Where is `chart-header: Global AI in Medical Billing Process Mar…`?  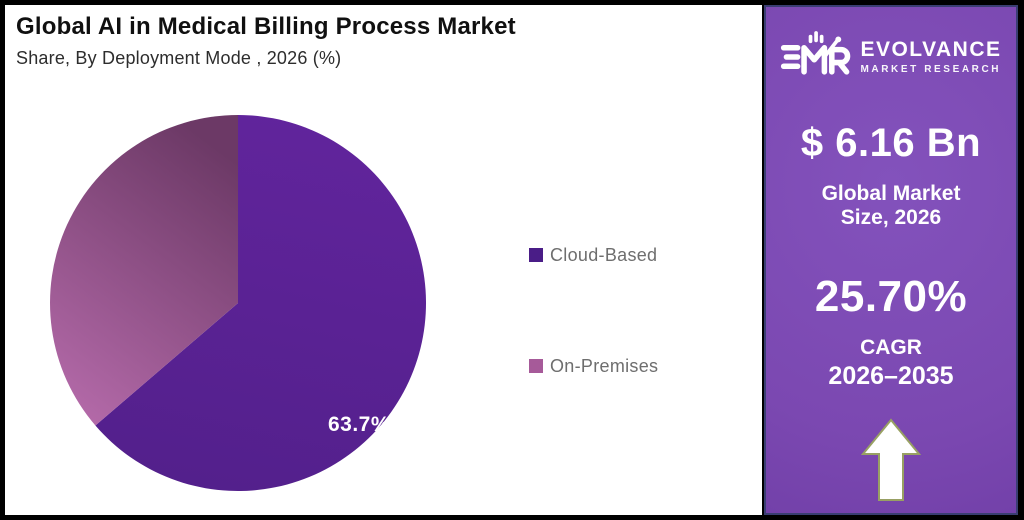 chart-header: Global AI in Medical Billing Process Mar… is located at coordinates (266, 41).